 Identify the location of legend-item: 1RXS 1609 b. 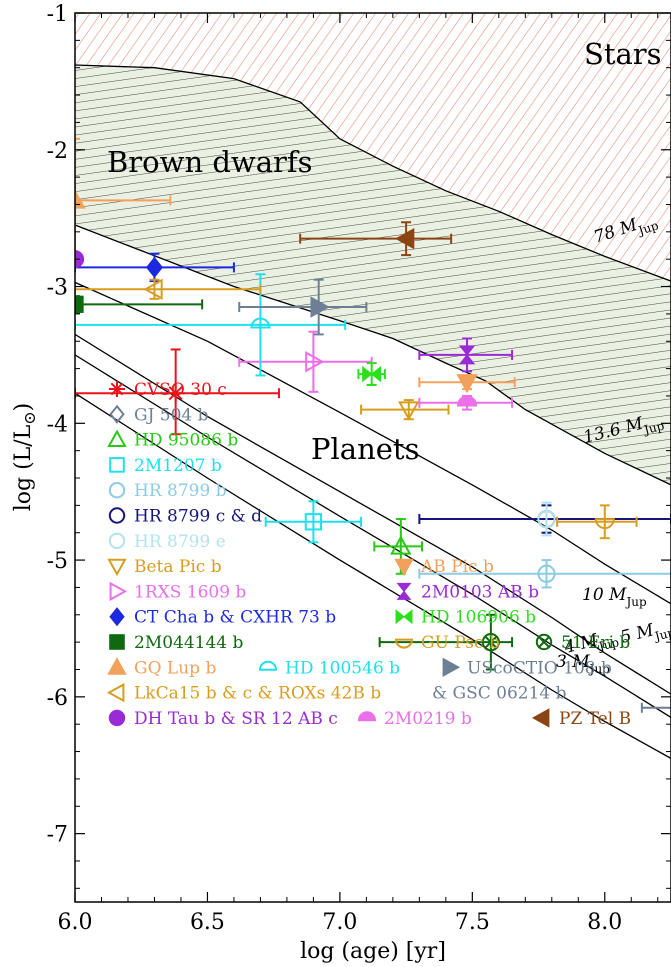
(177, 591).